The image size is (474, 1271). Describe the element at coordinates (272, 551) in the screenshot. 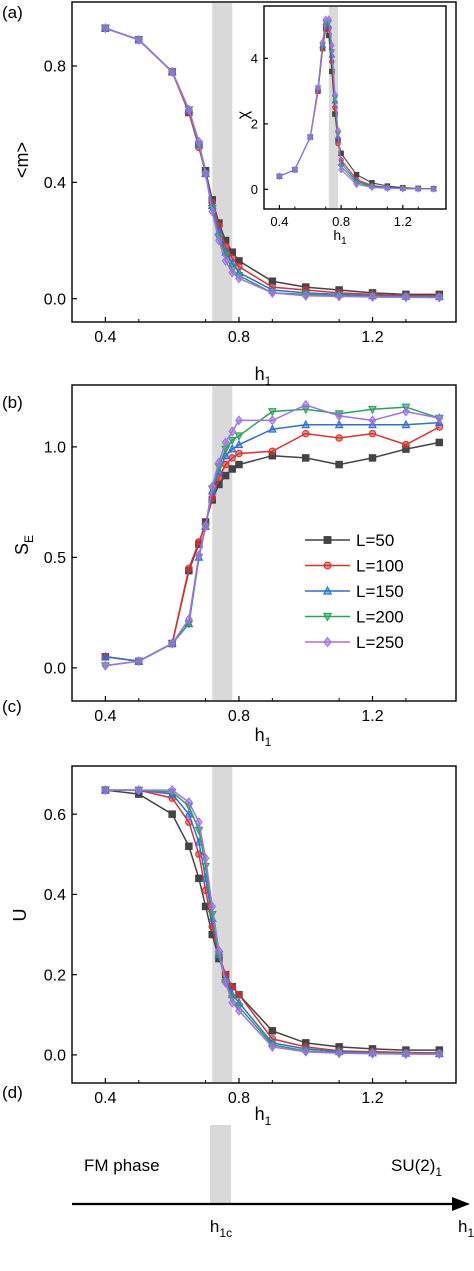

I see `b-series-line-L50` at that location.